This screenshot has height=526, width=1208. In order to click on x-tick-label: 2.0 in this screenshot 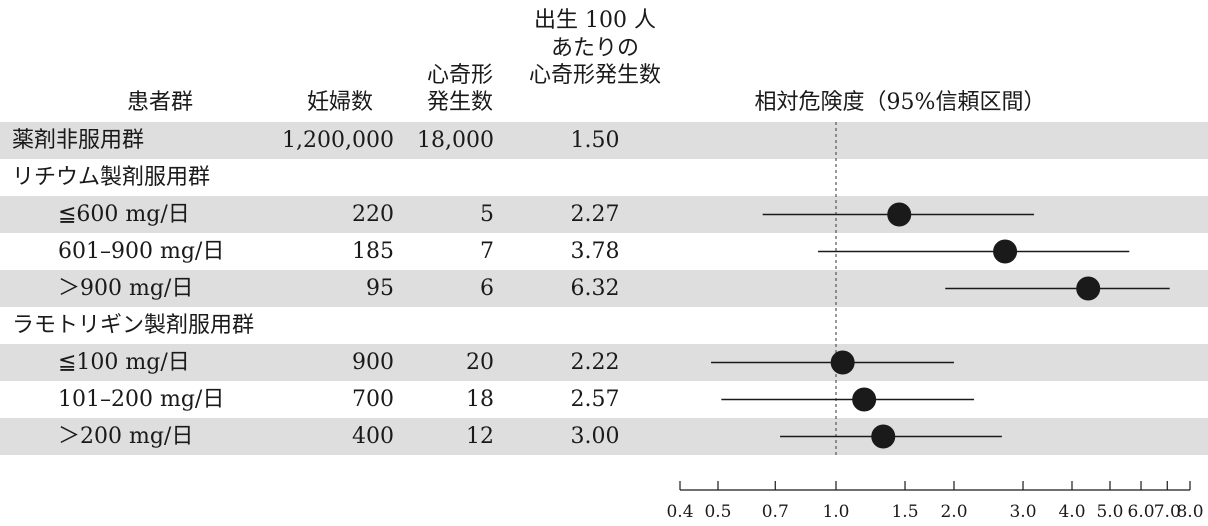, I will do `click(953, 512)`.